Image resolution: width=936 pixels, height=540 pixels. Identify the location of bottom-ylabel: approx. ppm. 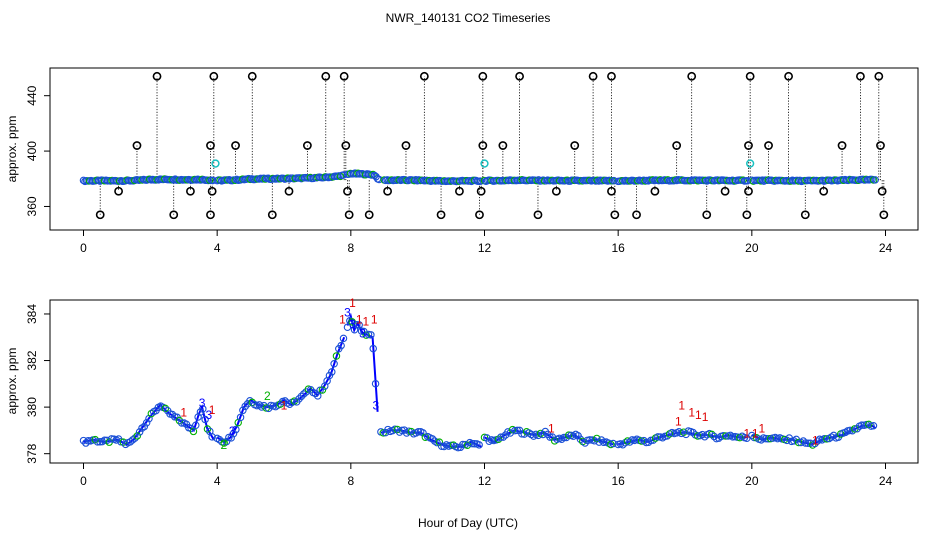
(12, 381).